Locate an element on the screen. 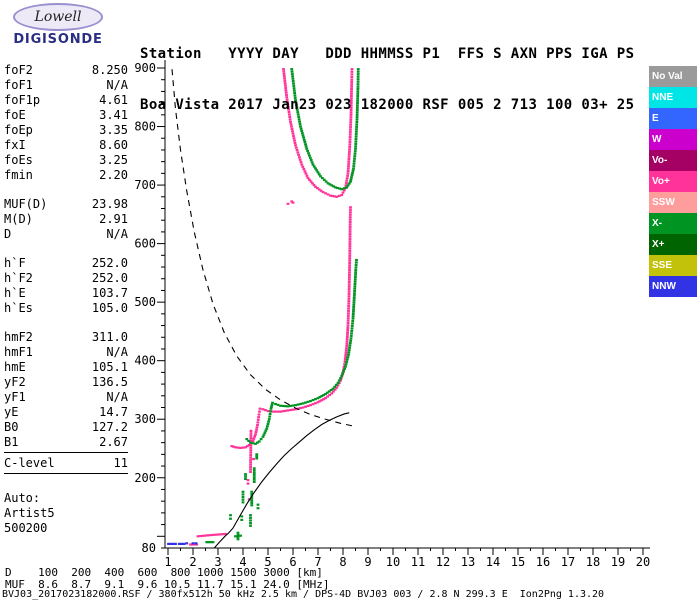 The image size is (700, 600). param-row-foe: foE 3.41 is located at coordinates (66, 115).